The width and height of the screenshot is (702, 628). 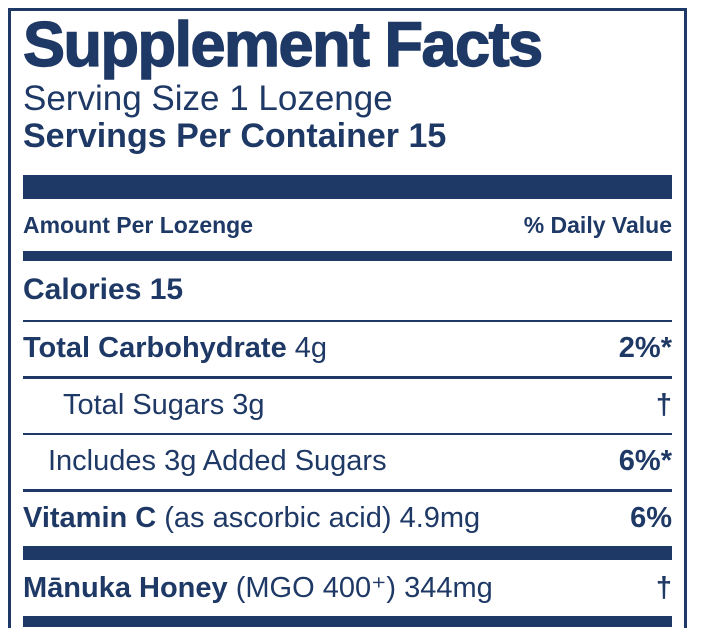 What do you see at coordinates (651, 517) in the screenshot?
I see `daily-value: 6%` at bounding box center [651, 517].